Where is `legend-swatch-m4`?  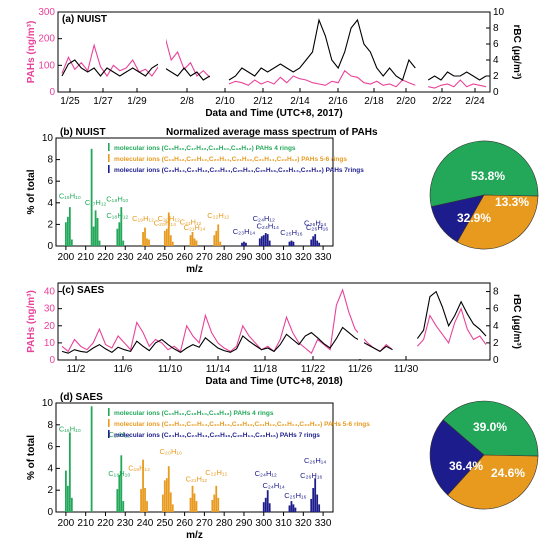 legend-swatch-m4 is located at coordinates (109, 147).